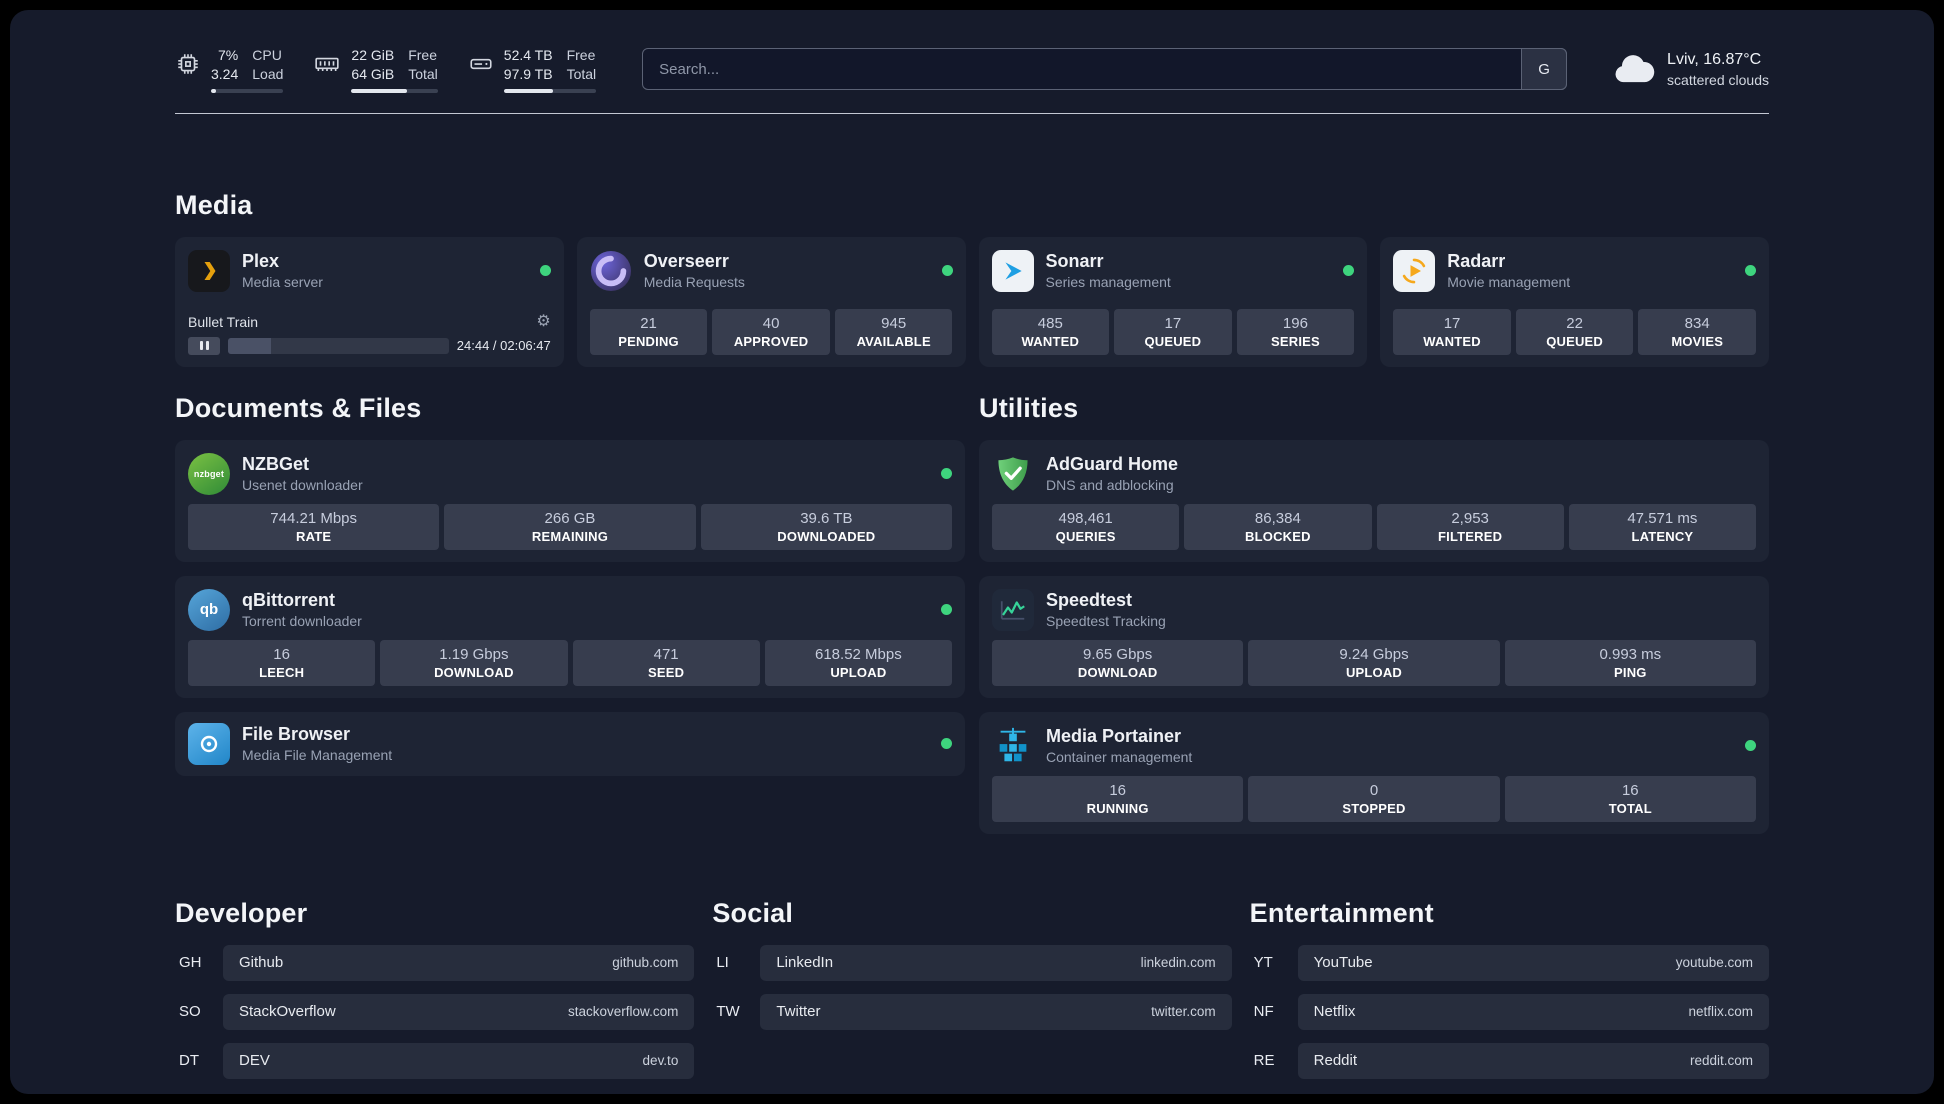 This screenshot has height=1104, width=1944. What do you see at coordinates (1533, 1011) in the screenshot?
I see `bookmark-link-netflix: Netflix netflix.com` at bounding box center [1533, 1011].